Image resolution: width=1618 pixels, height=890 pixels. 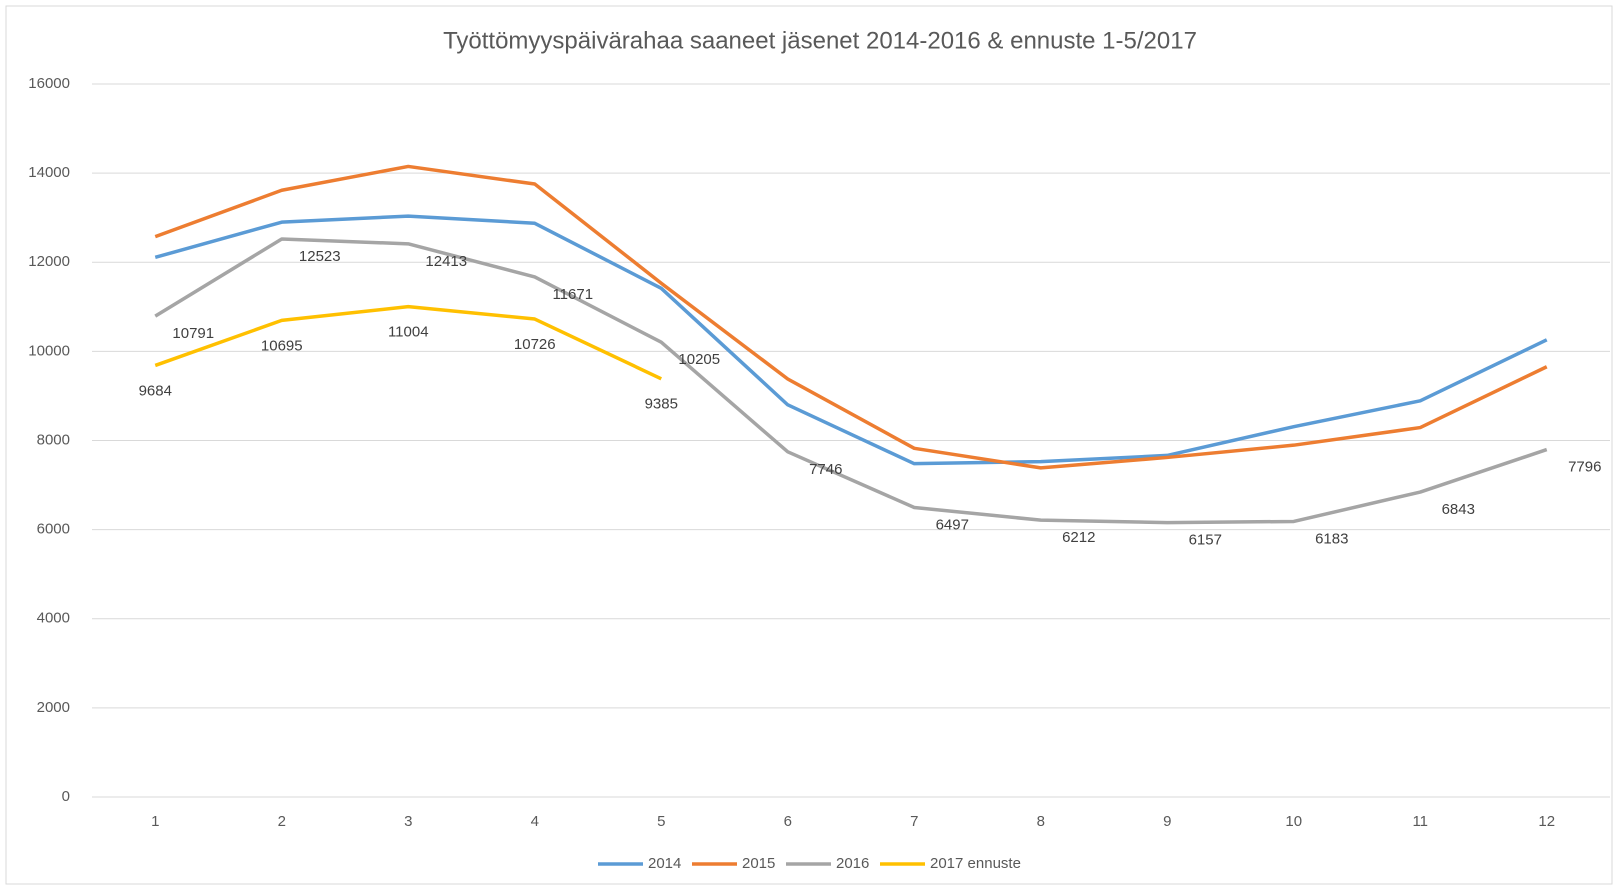 What do you see at coordinates (408, 342) in the screenshot?
I see `series-line` at bounding box center [408, 342].